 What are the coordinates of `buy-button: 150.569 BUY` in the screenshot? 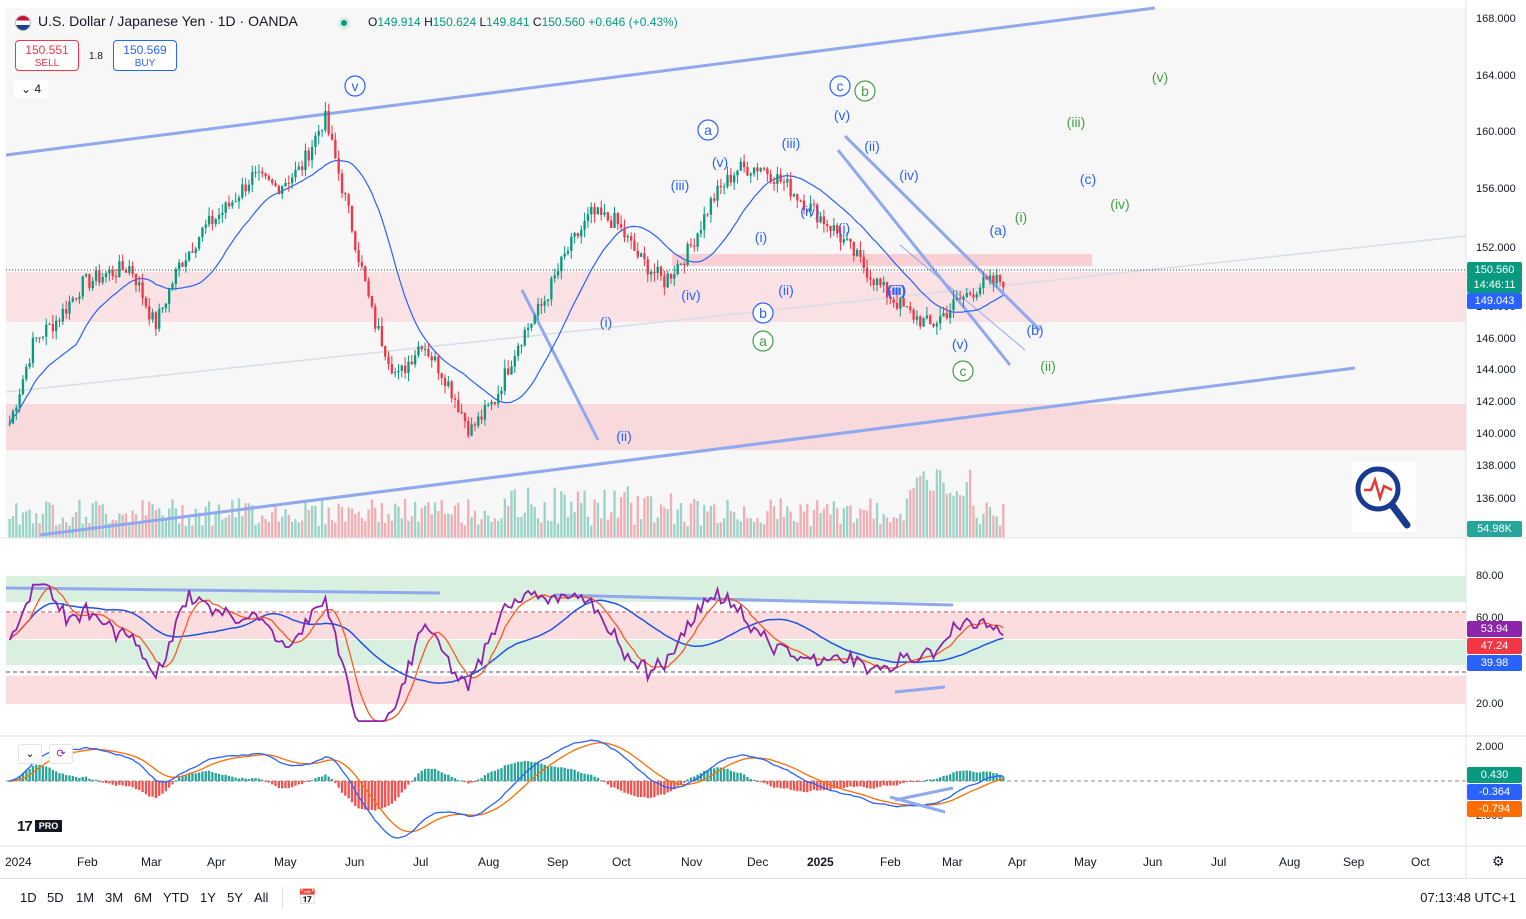 It's located at (145, 55).